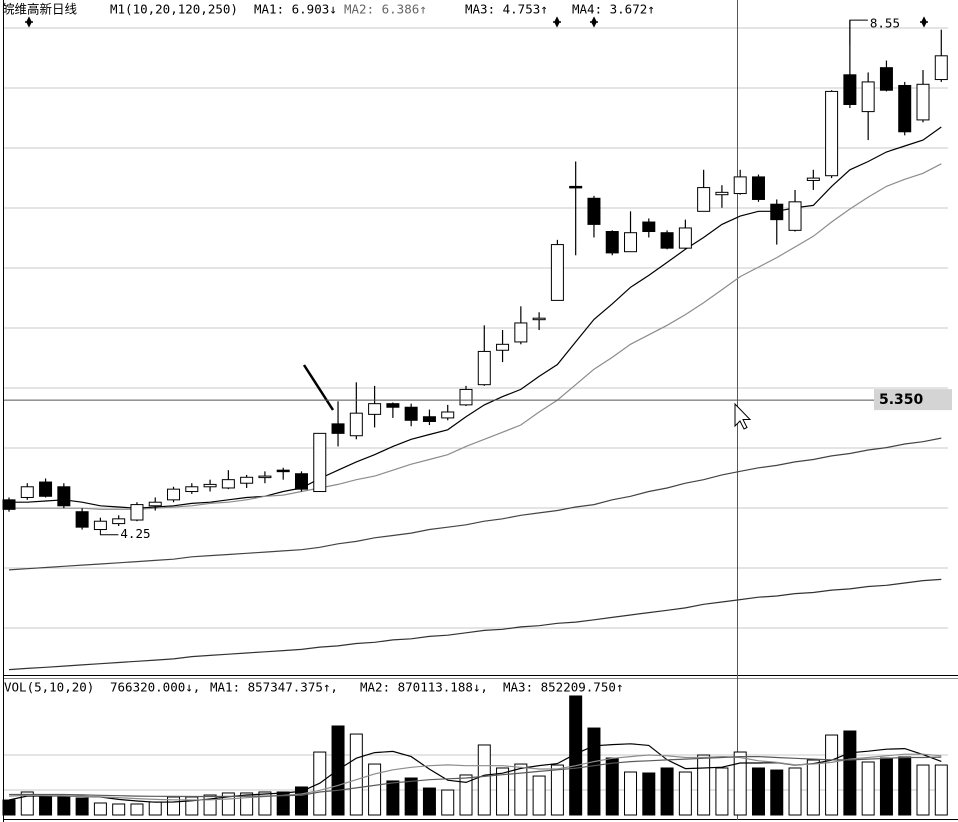 Image resolution: width=958 pixels, height=822 pixels. I want to click on drawn-trend-line, so click(318, 387).